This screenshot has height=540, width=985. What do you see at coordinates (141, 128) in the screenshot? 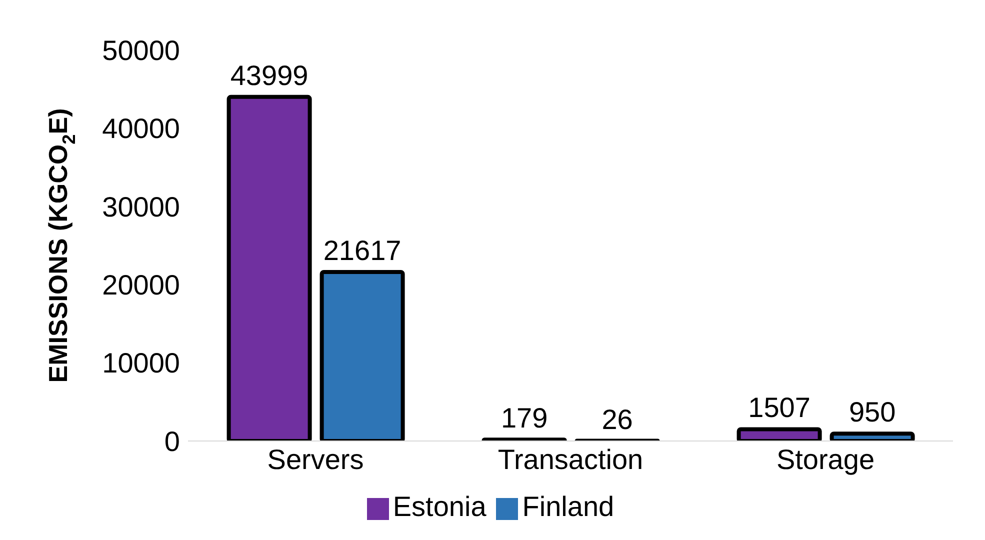
I see `y-tick-label: 40000` at bounding box center [141, 128].